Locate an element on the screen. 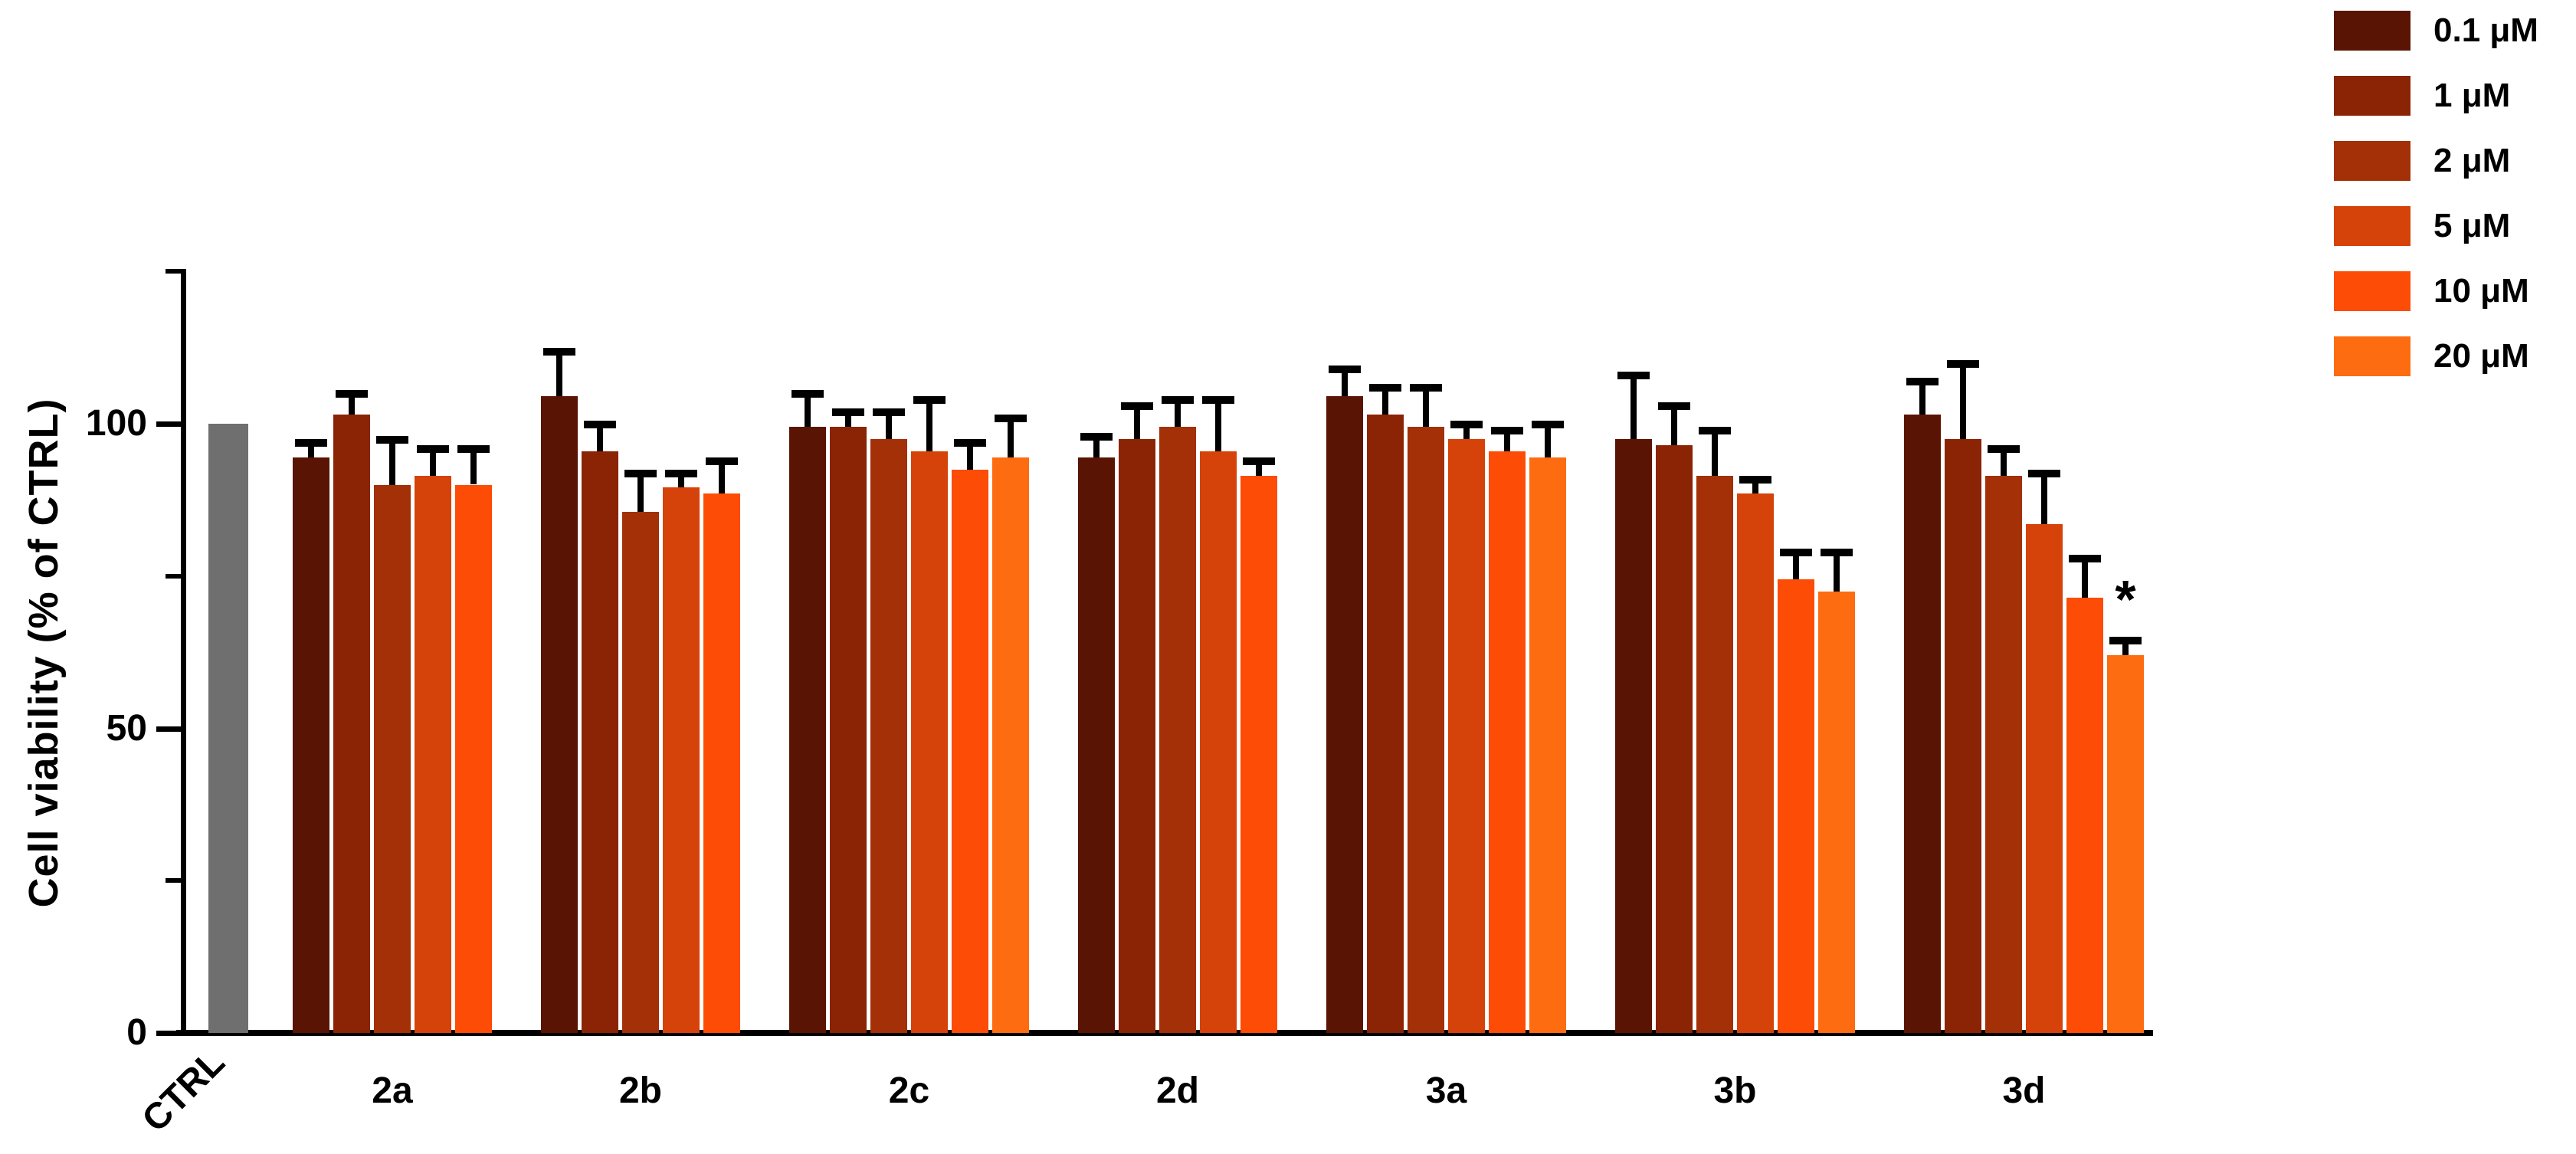 The height and width of the screenshot is (1154, 2576). y-axis-title: Cell viability (% of CTRL) is located at coordinates (44, 653).